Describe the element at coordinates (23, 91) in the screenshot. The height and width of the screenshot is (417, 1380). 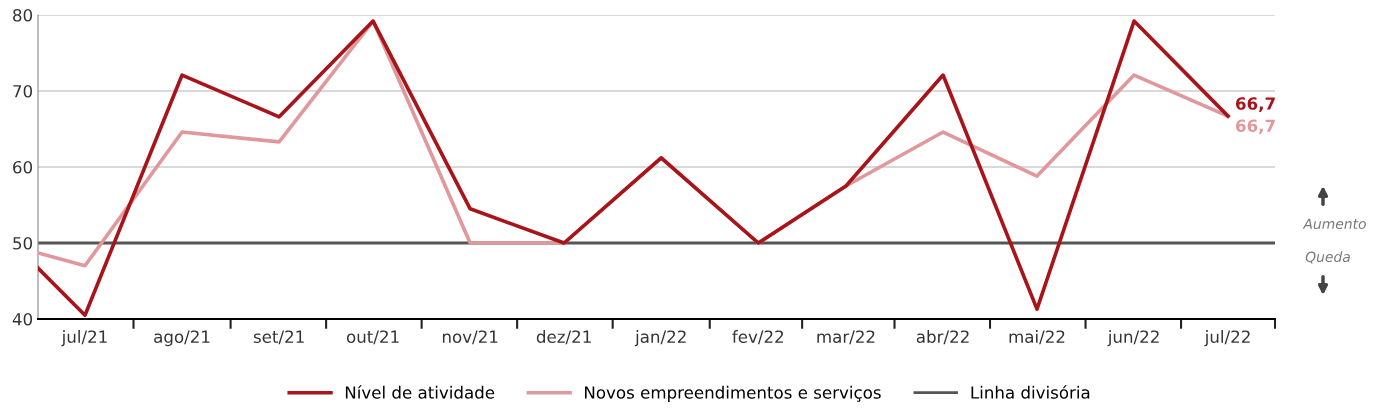
I see `y-tick-label: 70` at that location.